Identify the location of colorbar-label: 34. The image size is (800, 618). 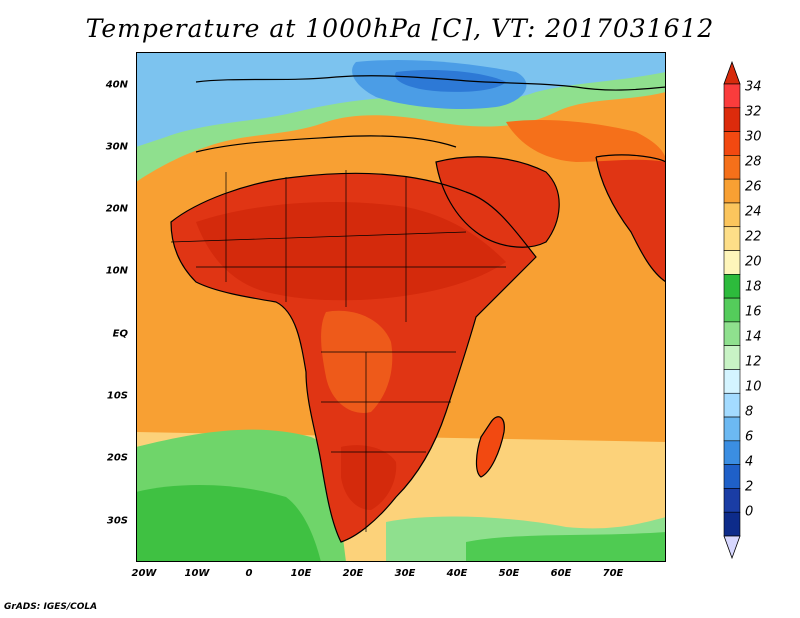
(753, 87).